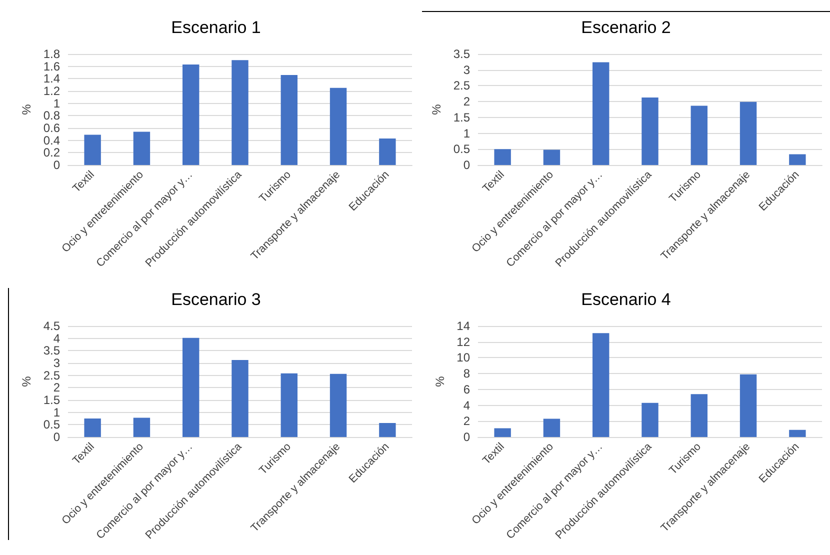 This screenshot has width=830, height=555. Describe the element at coordinates (51, 54) in the screenshot. I see `y-tick-label: 1.8` at that location.